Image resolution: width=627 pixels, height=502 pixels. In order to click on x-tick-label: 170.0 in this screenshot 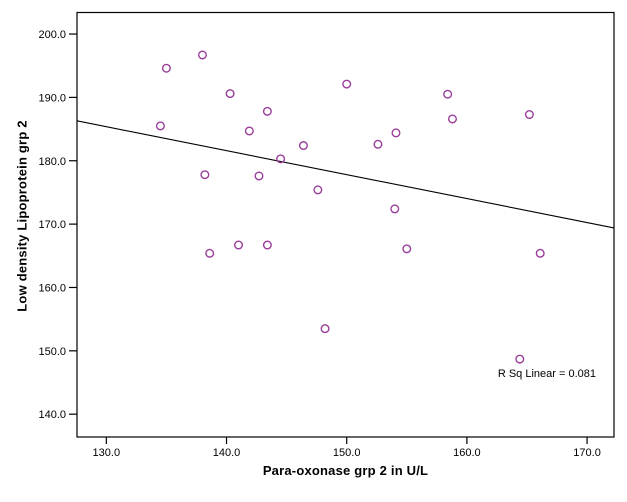, I will do `click(587, 453)`.